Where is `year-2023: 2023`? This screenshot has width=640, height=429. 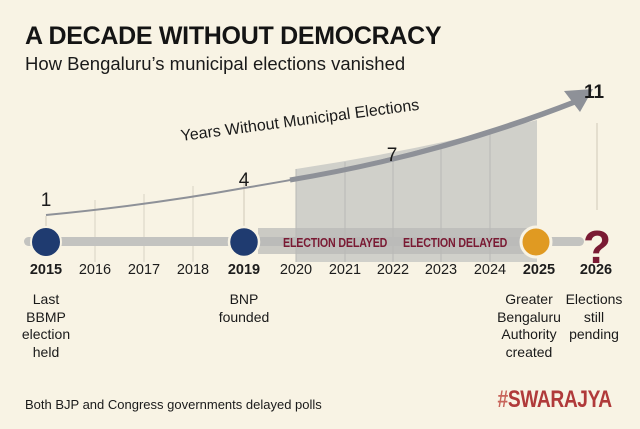 year-2023: 2023 is located at coordinates (441, 270).